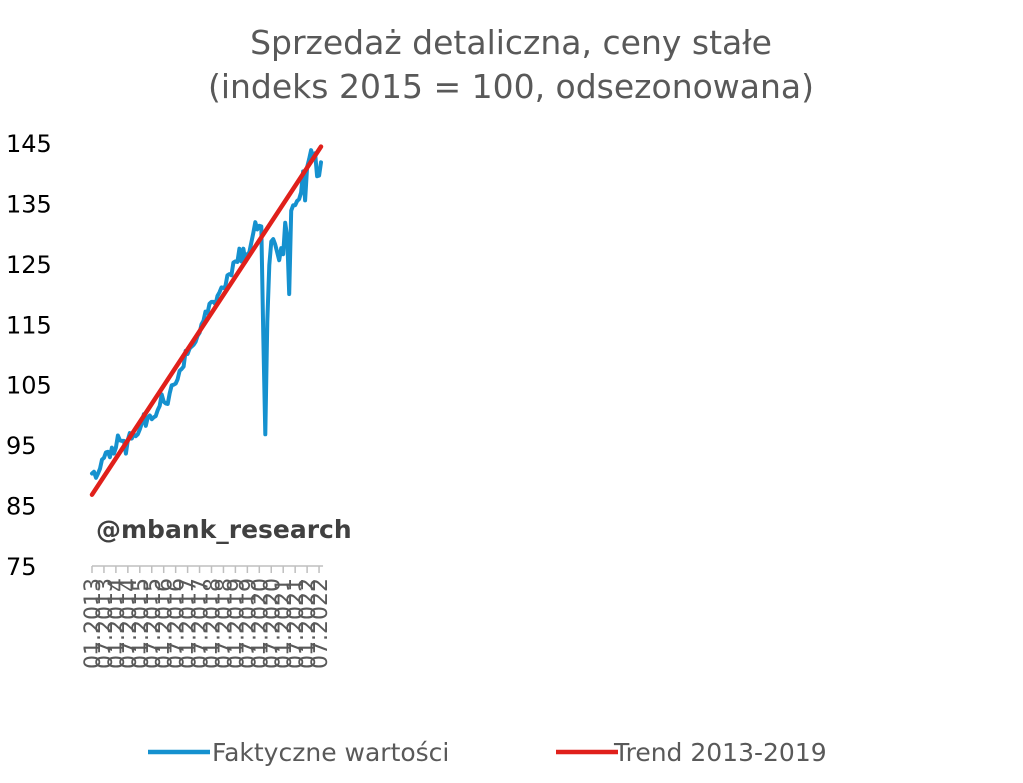 The height and width of the screenshot is (783, 1023). I want to click on y-tick-label: 85, so click(21, 507).